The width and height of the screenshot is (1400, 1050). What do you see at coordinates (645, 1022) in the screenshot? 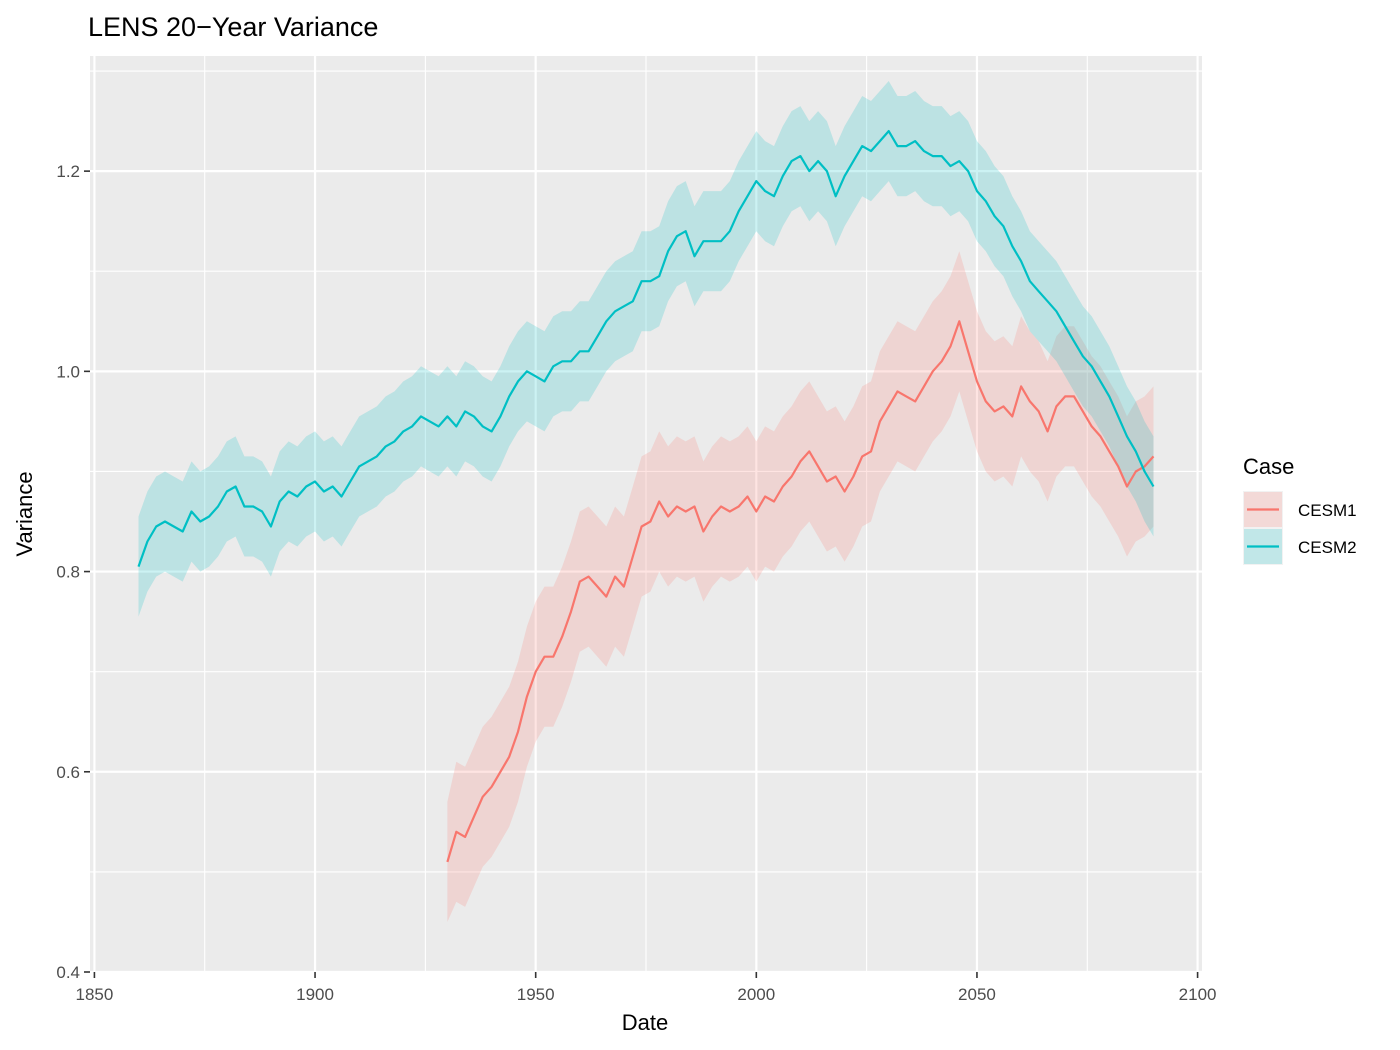
I see `x-axis-title: Date` at bounding box center [645, 1022].